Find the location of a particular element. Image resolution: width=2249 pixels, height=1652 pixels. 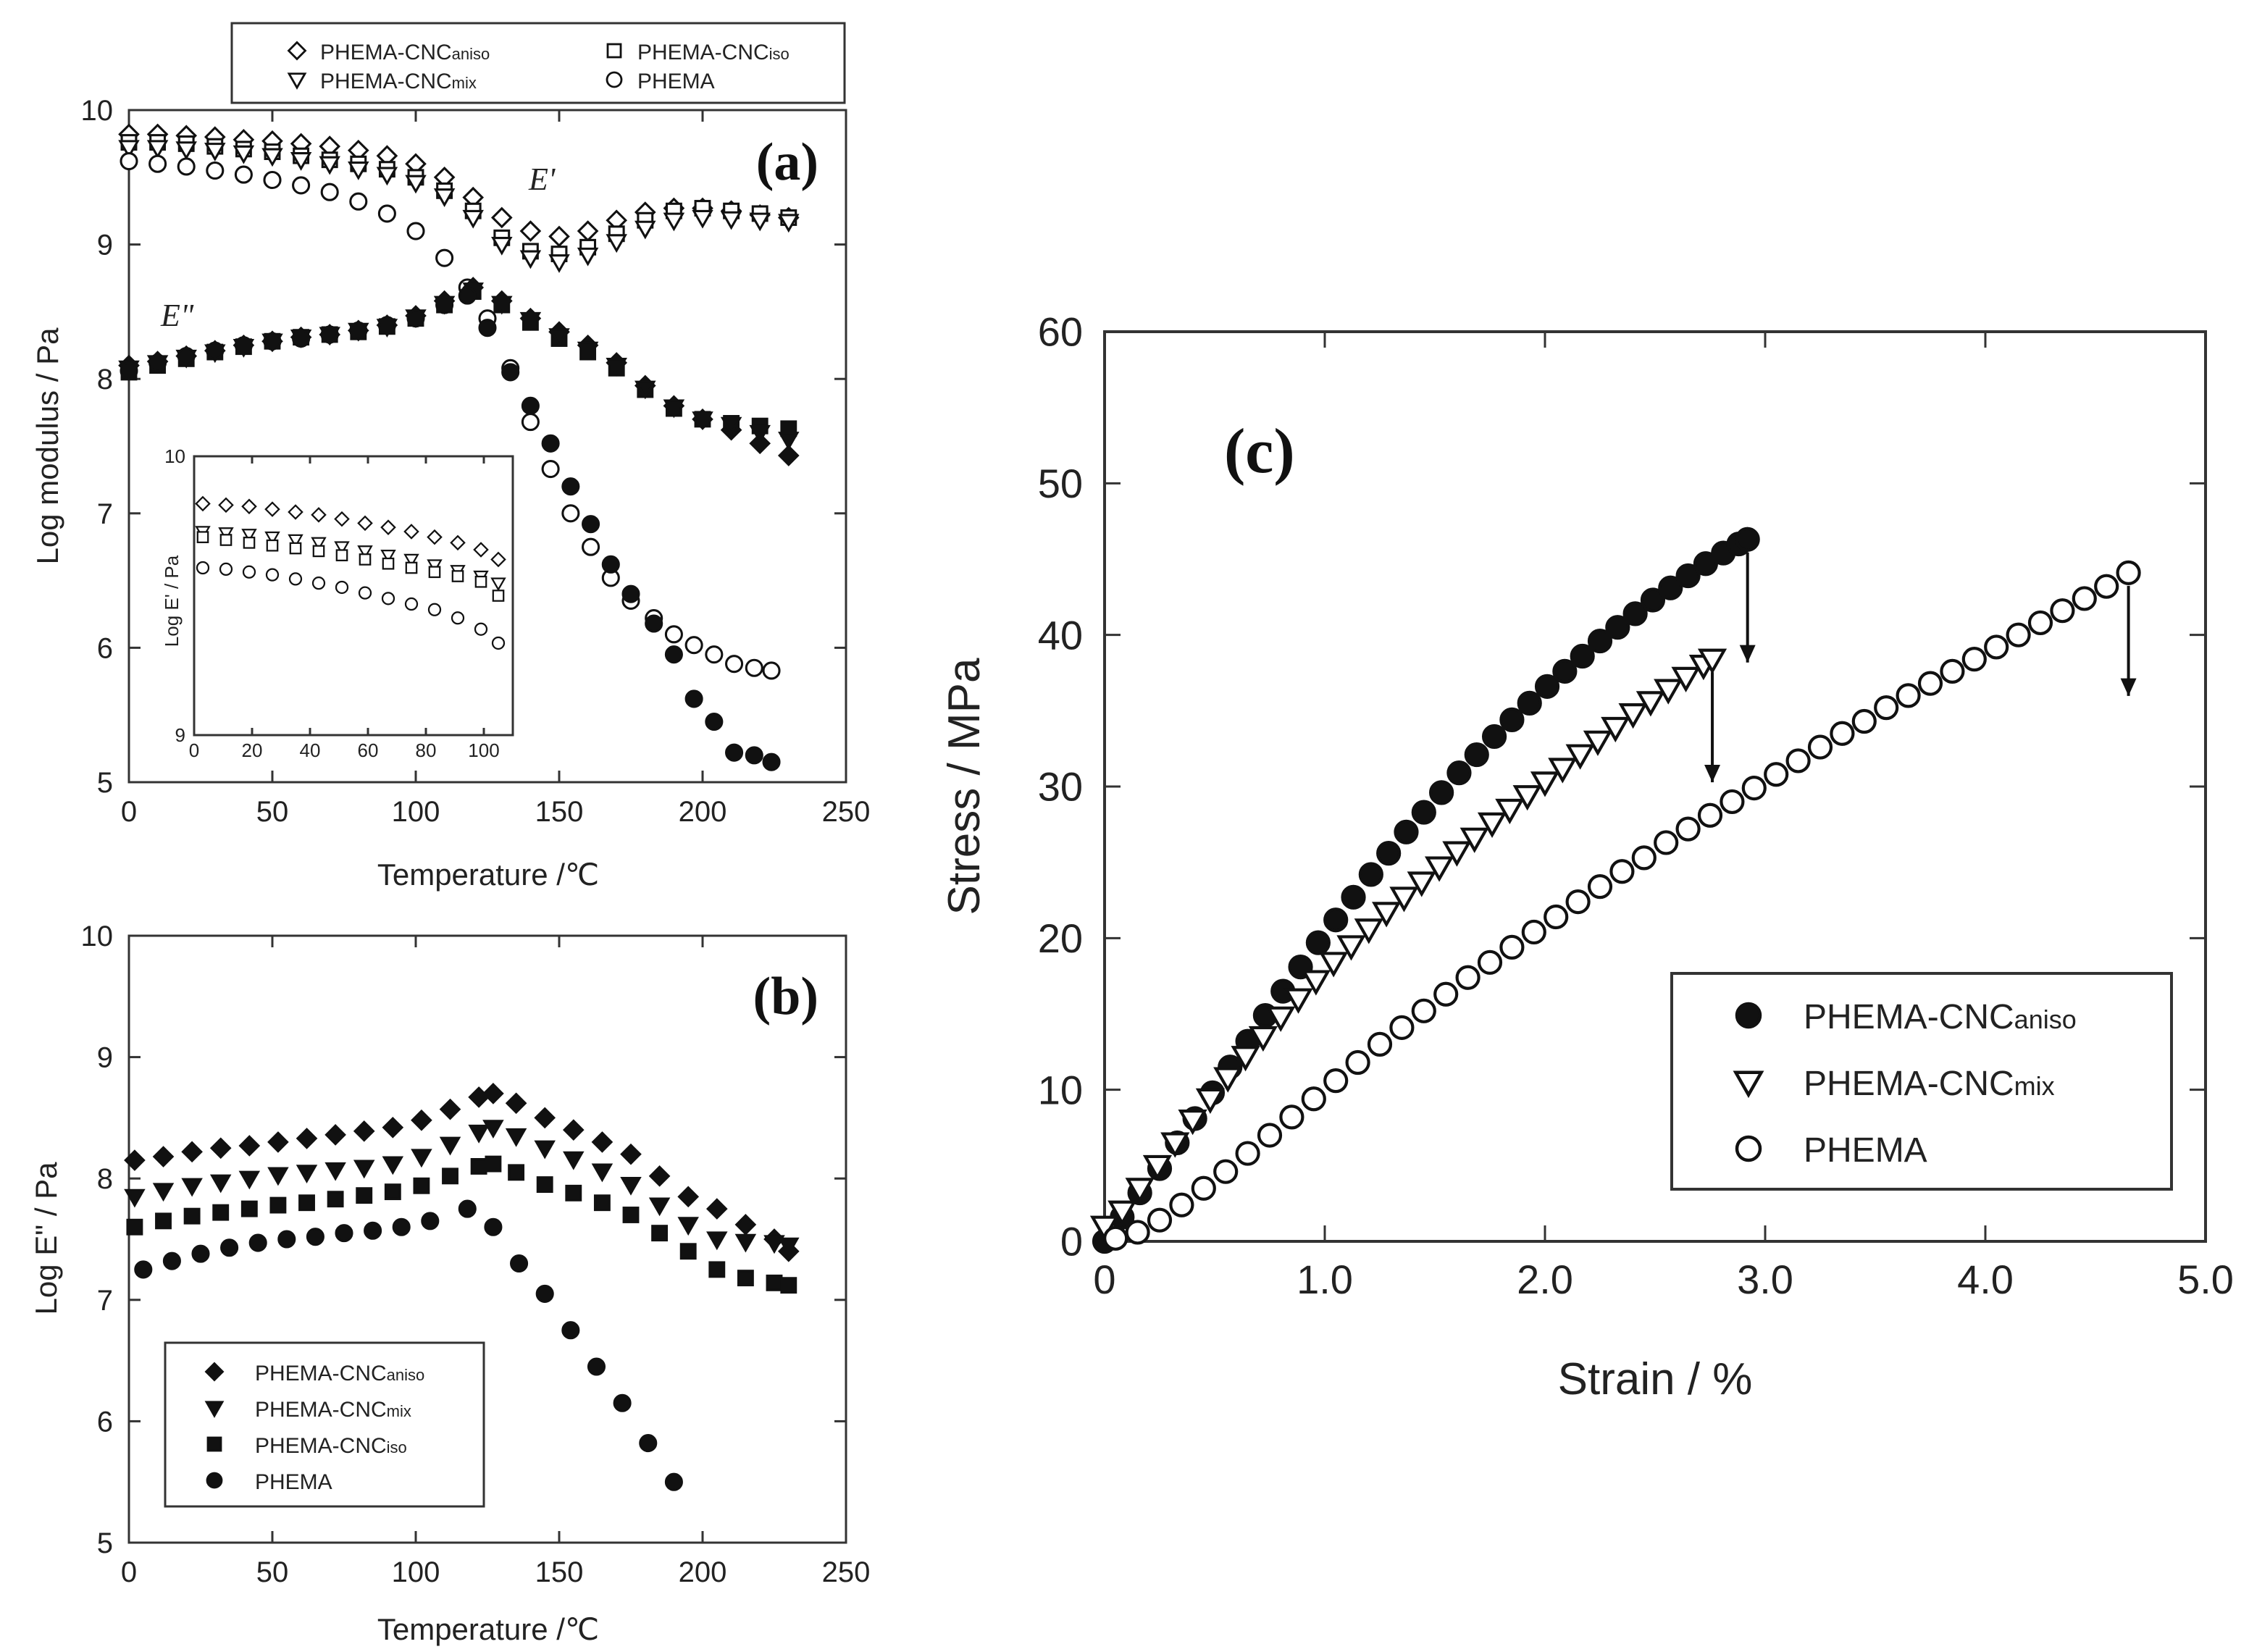

svg-text: PHEMA-CNCmix is located at coordinates (1930, 1084).